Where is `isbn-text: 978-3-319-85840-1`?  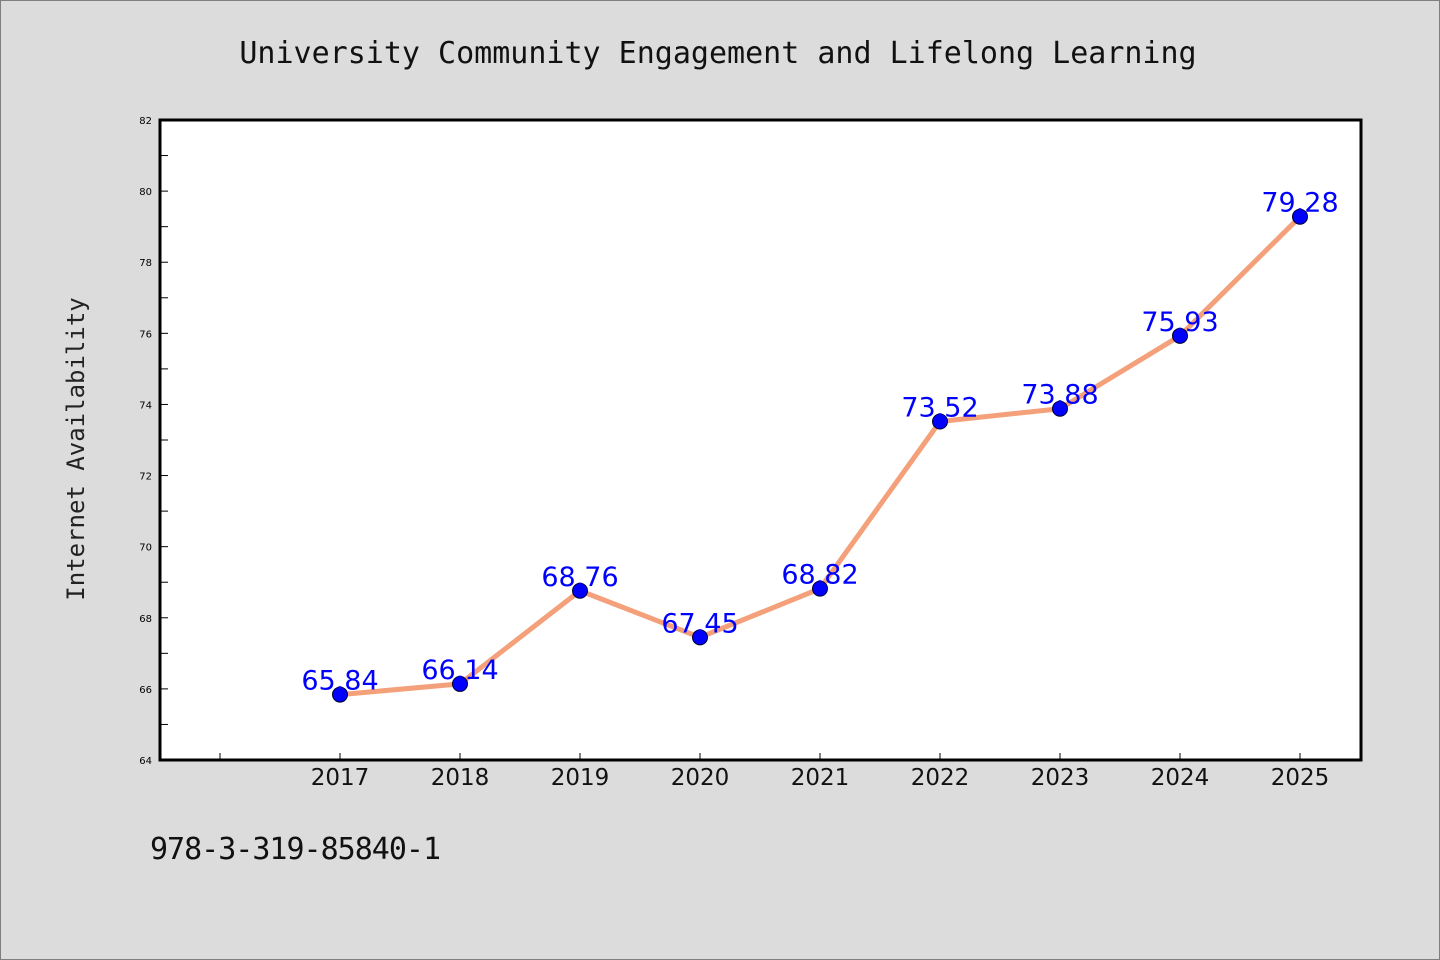 isbn-text: 978-3-319-85840-1 is located at coordinates (295, 849).